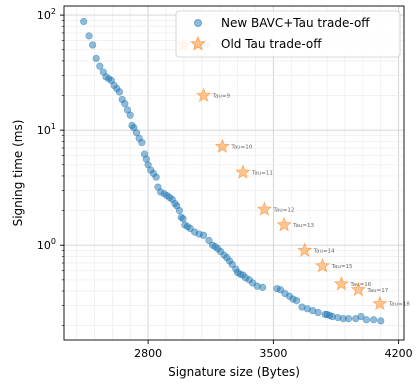  Describe the element at coordinates (273, 353) in the screenshot. I see `x-tick-label: 3500` at that location.